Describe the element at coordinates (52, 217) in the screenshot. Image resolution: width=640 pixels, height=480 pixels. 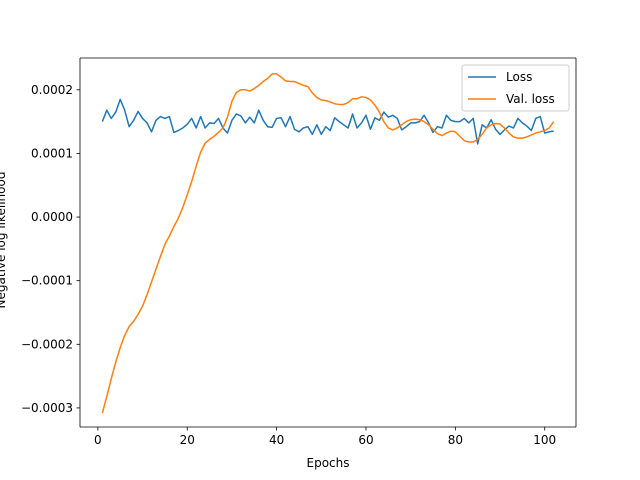
I see `y-tick-label: 0.0000` at that location.